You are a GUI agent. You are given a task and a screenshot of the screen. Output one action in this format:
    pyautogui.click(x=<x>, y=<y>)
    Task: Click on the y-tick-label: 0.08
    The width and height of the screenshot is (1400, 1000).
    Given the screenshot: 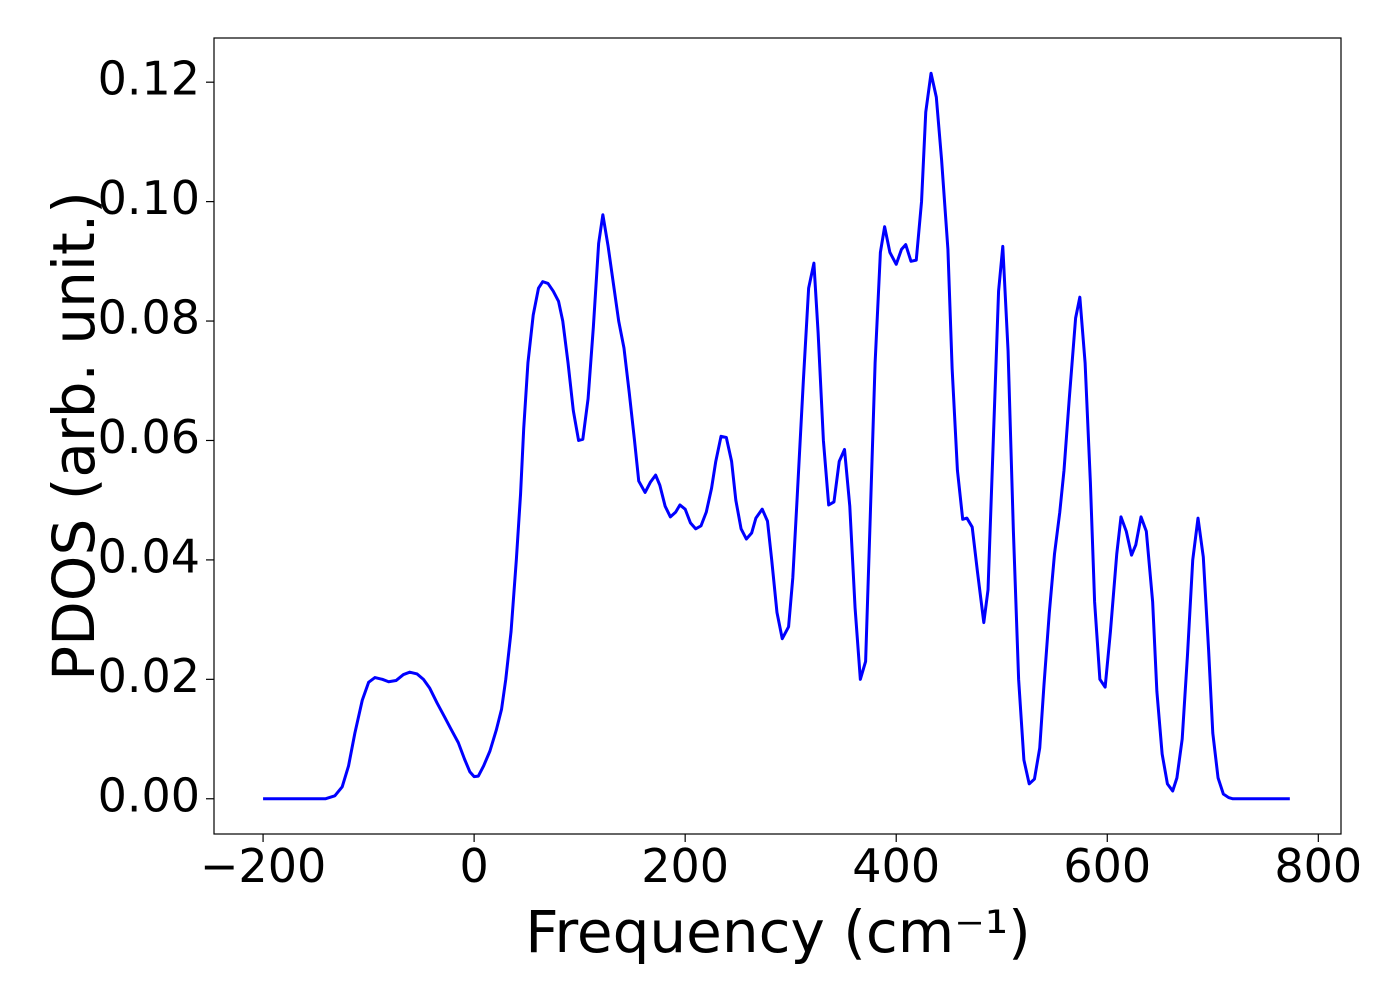 What is the action you would take?
    pyautogui.click(x=149, y=318)
    